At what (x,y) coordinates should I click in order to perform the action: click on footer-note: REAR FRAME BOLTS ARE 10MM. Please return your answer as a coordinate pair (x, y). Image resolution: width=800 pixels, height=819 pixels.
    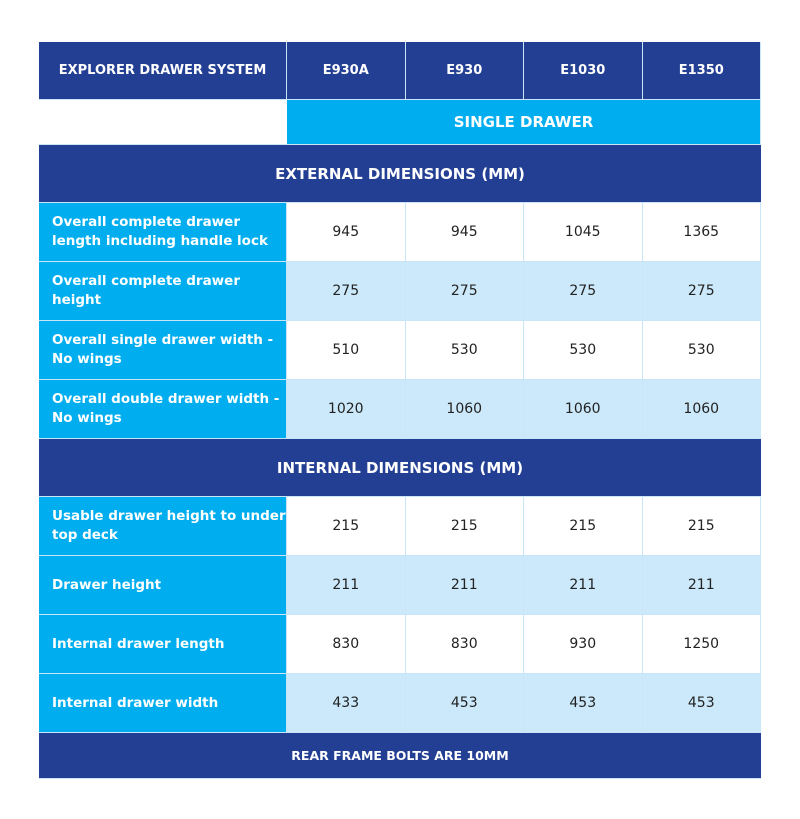
    Looking at the image, I should click on (400, 756).